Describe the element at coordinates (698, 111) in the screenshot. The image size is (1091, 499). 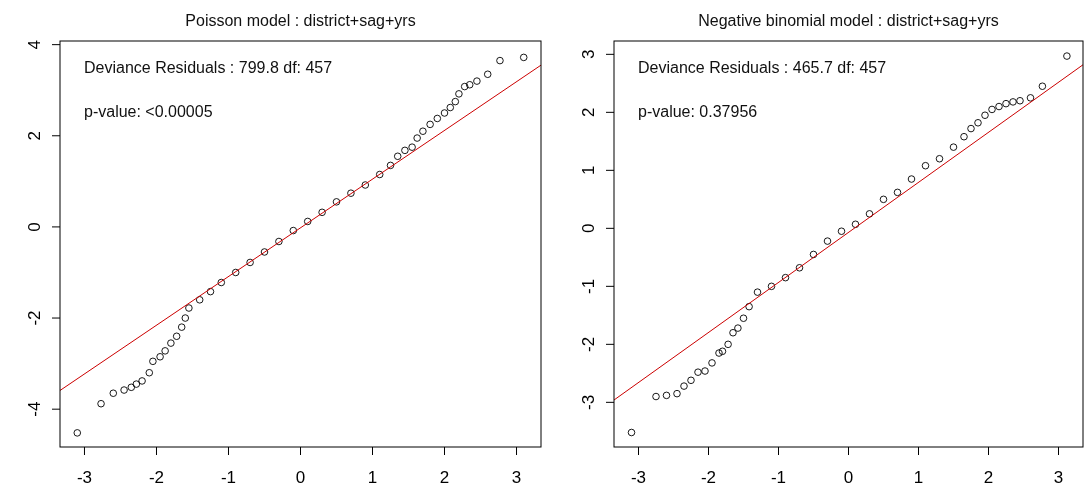
I see `annotation: p-value: 0.37956` at that location.